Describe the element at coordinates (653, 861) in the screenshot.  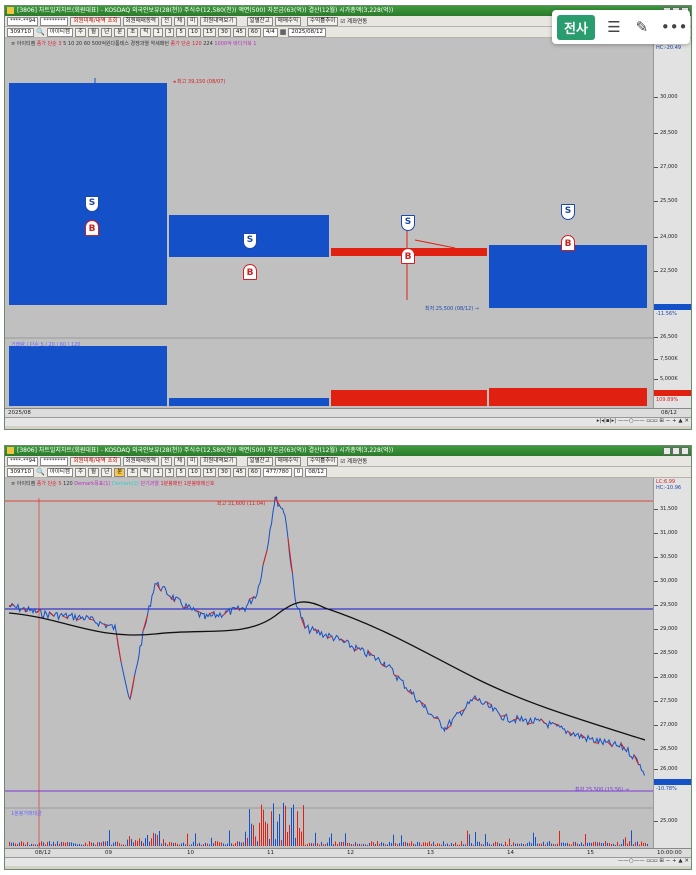
I see `scroll-controls: ——○—— ▫▫▫ ⊞ − + ▲ ✕` at that location.